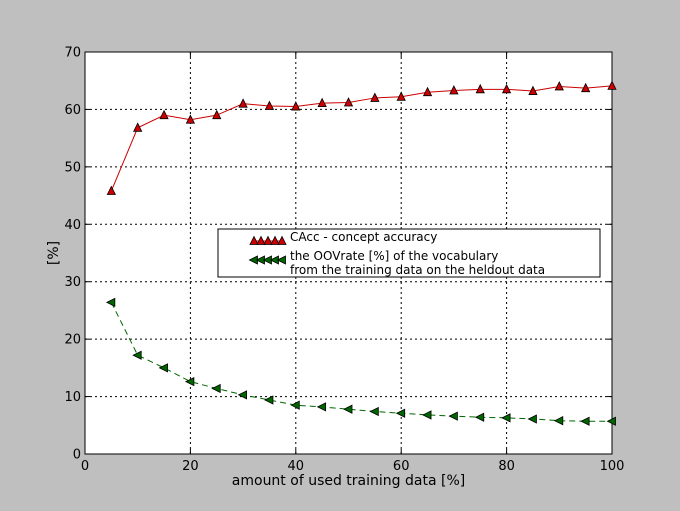  I want to click on y-tick-label: 70, so click(72, 53).